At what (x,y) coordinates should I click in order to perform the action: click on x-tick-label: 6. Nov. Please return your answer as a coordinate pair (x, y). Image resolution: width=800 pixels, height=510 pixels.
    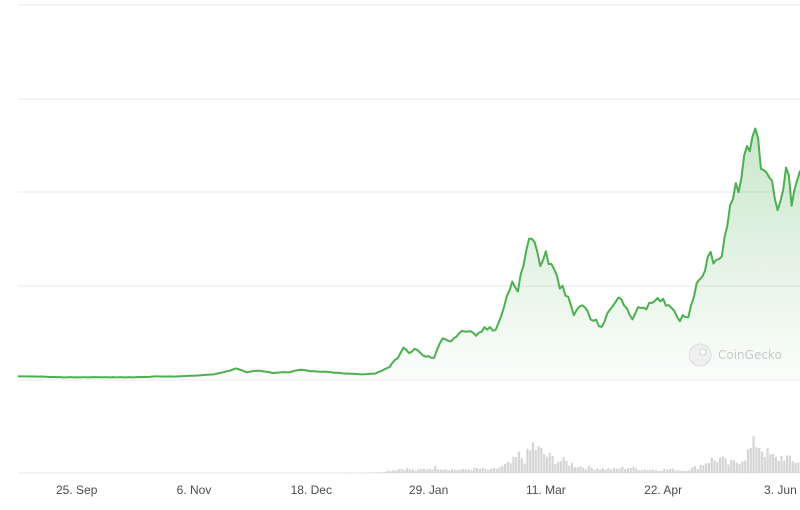
    Looking at the image, I should click on (194, 490).